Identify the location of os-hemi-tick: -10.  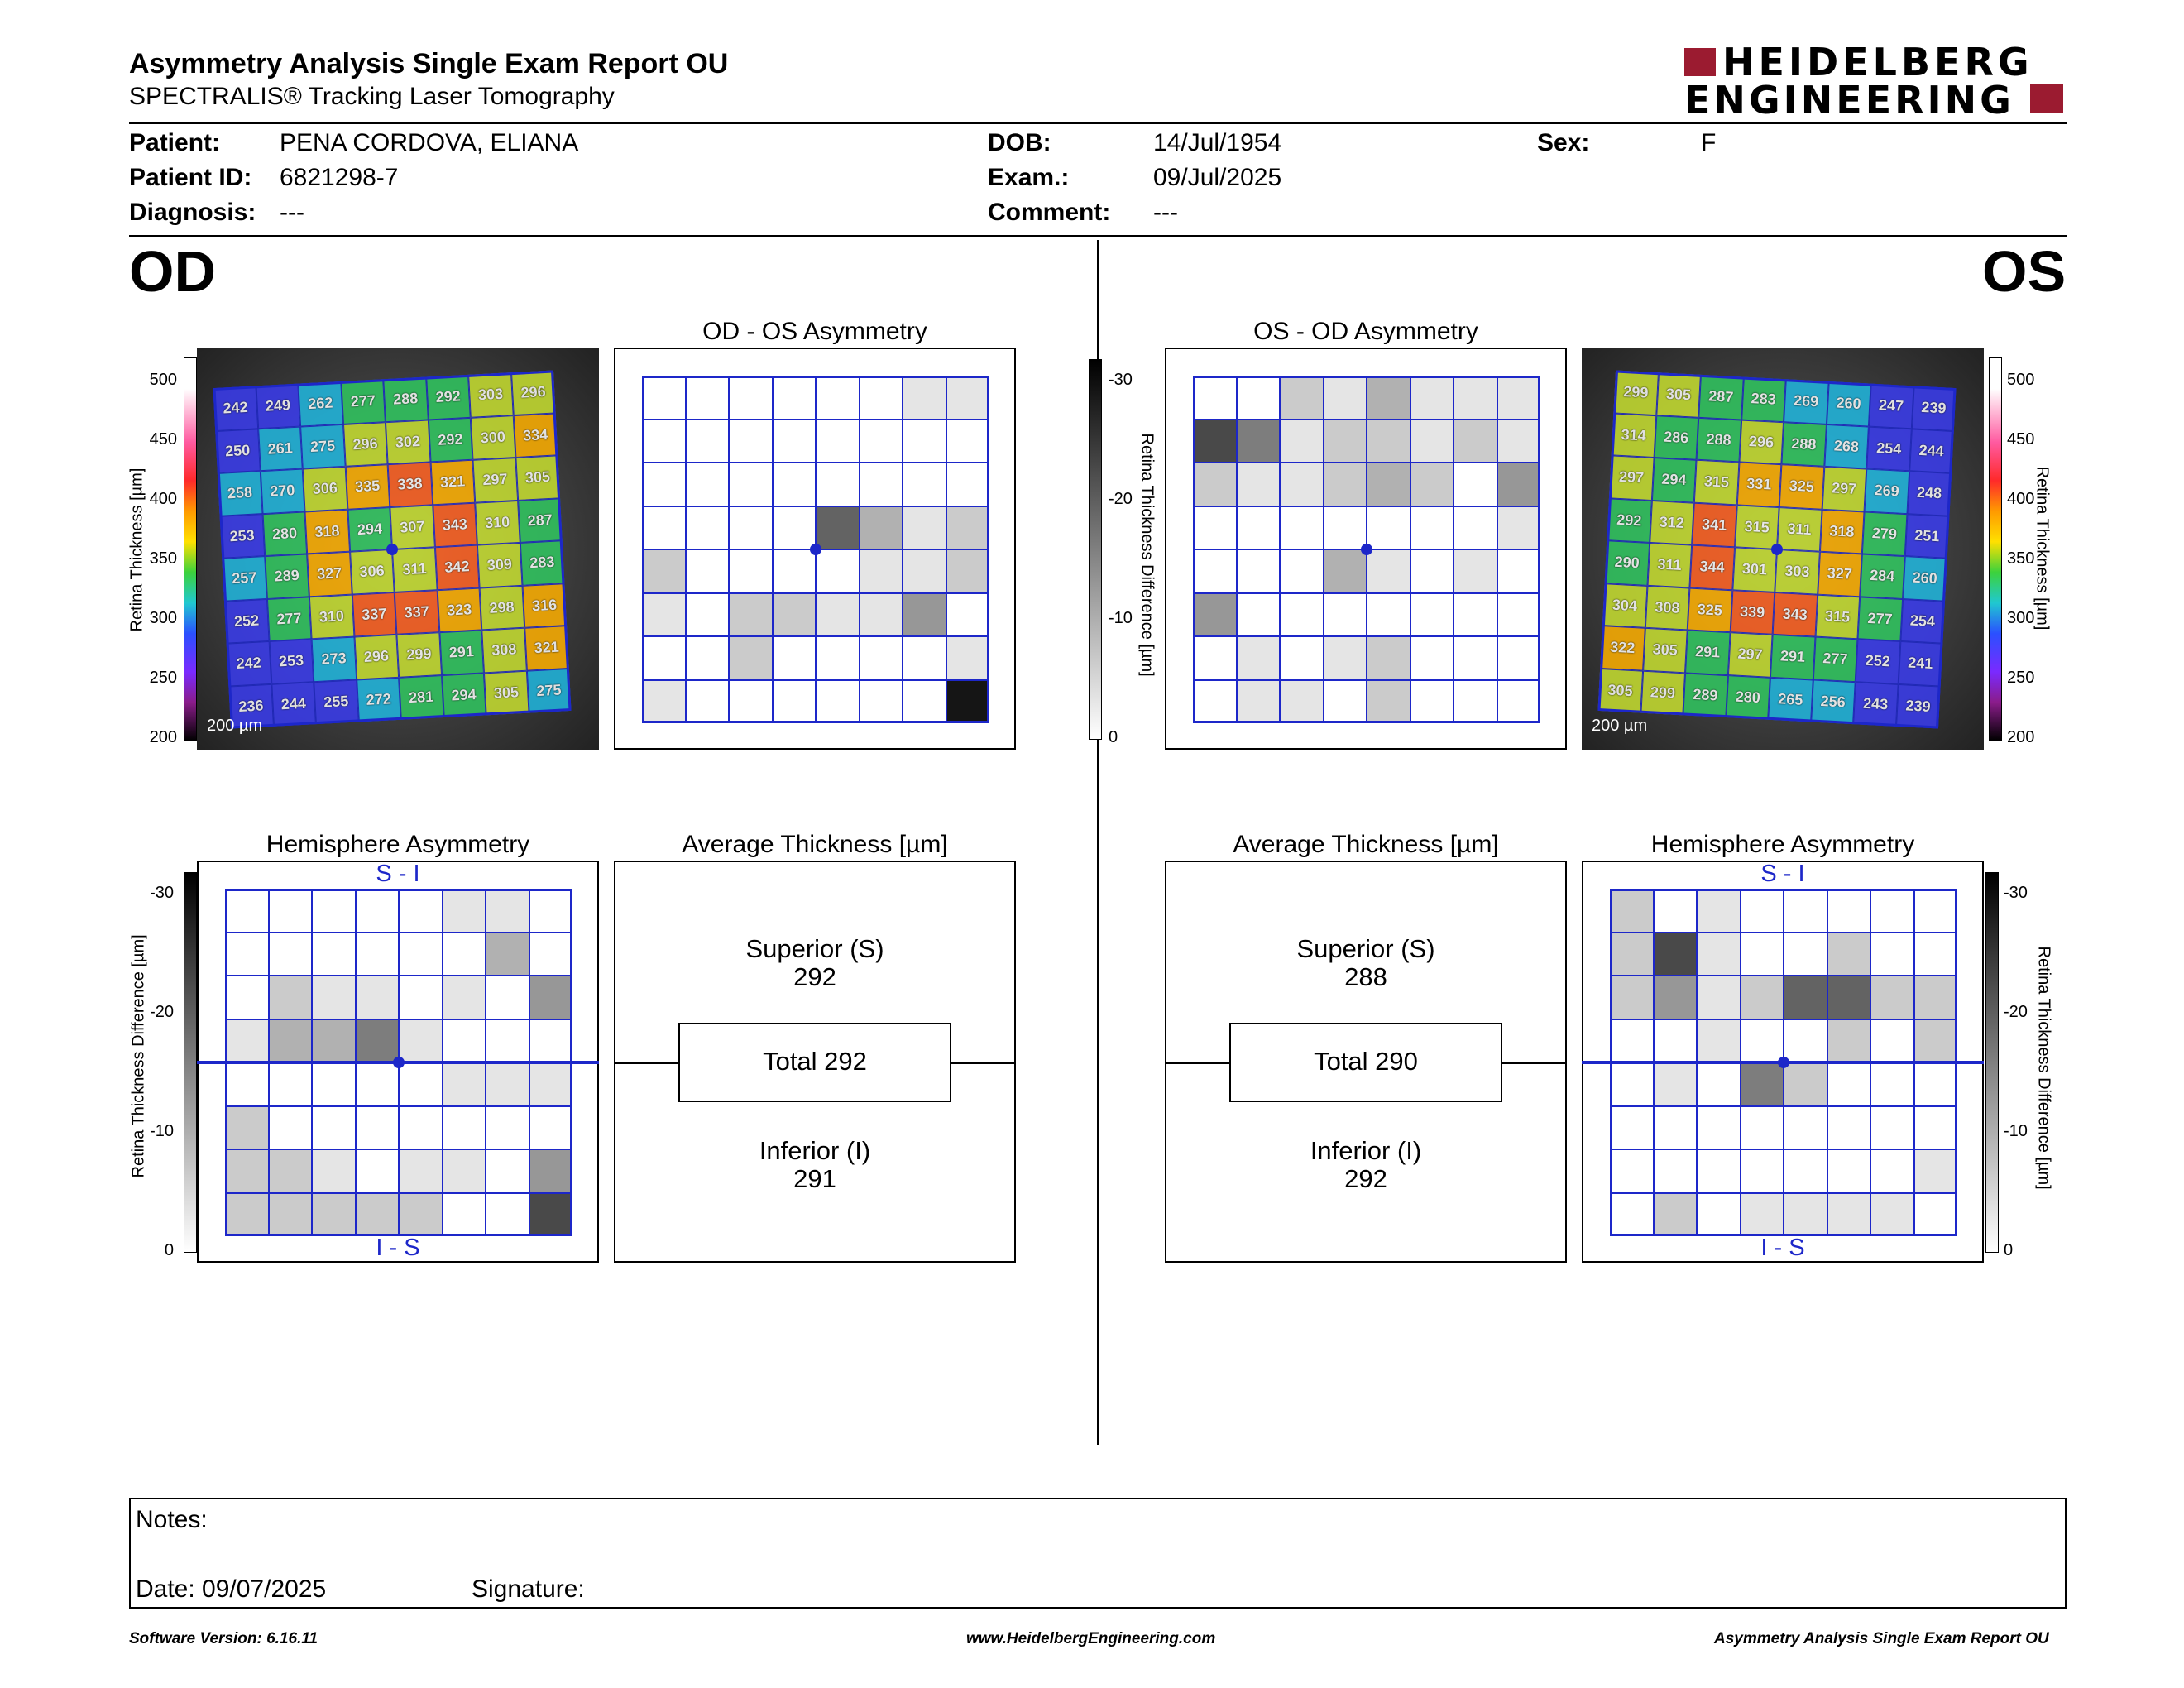
(2016, 1131).